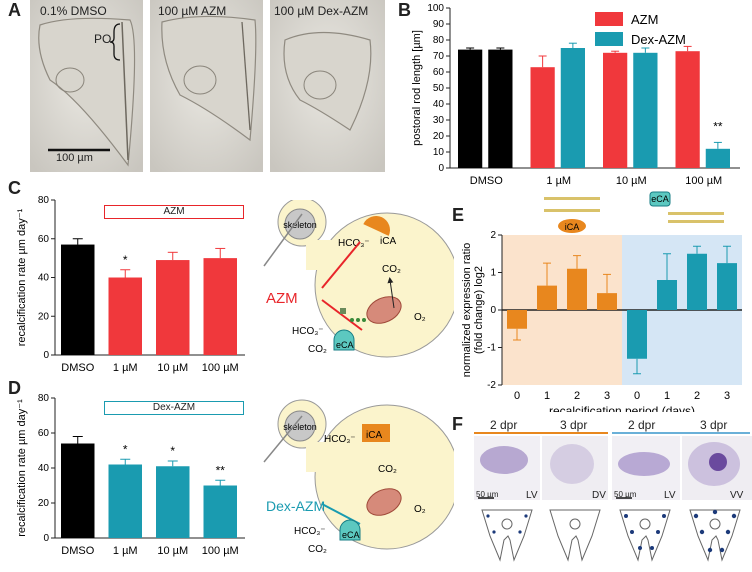  I want to click on chart-e-x-label: recalcification period (days), so click(622, 408).